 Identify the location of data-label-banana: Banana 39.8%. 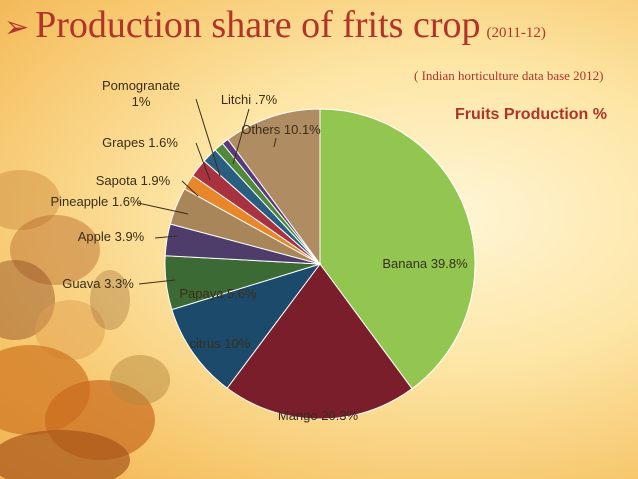
(425, 263).